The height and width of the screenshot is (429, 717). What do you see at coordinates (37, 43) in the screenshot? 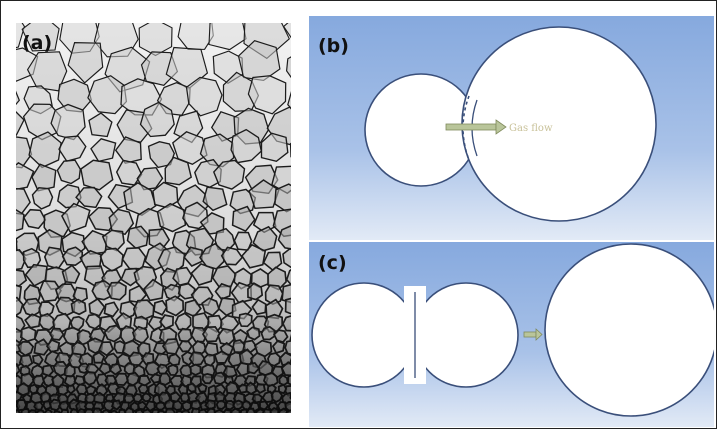
I see `panel-a-label: (a)` at bounding box center [37, 43].